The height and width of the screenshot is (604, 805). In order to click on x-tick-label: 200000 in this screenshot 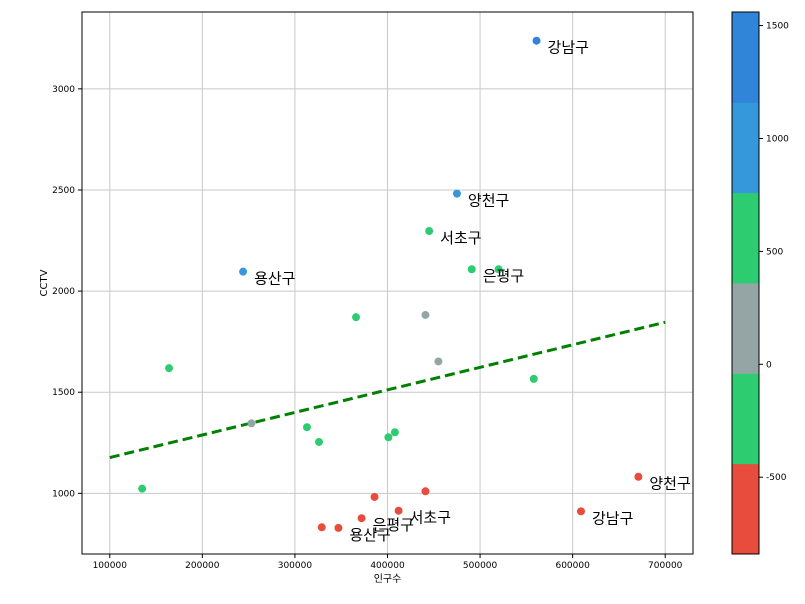, I will do `click(202, 566)`.